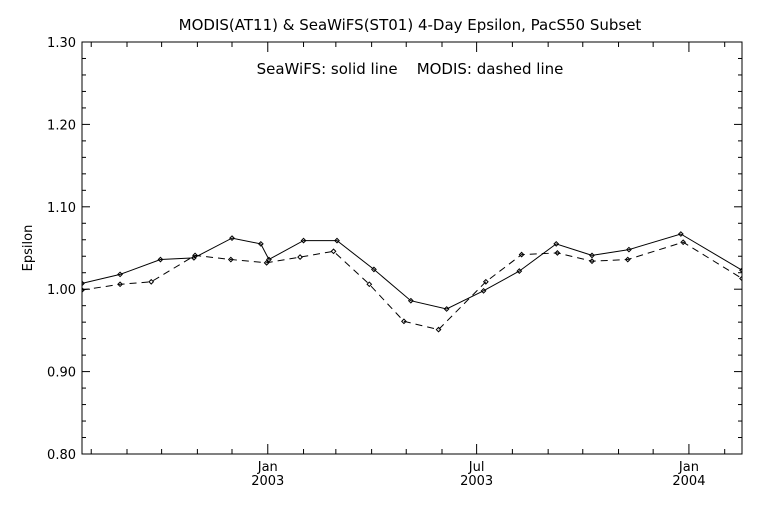 This screenshot has height=512, width=768. What do you see at coordinates (476, 467) in the screenshot?
I see `x-tick-label: Jul` at bounding box center [476, 467].